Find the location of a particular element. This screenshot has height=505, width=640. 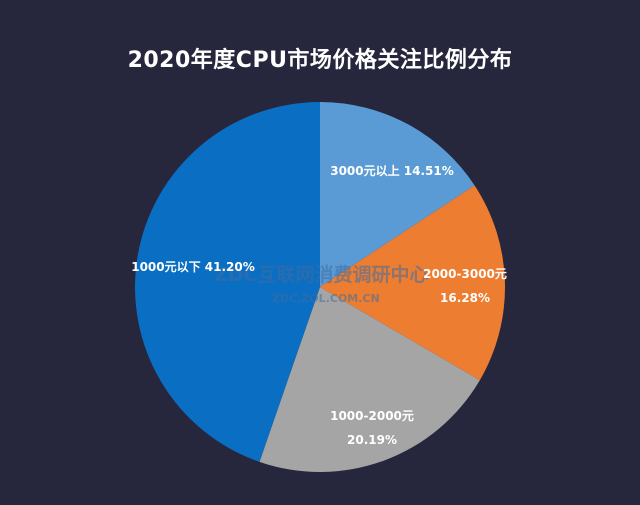

slice-label: 1000元以下 41.20% is located at coordinates (193, 267).